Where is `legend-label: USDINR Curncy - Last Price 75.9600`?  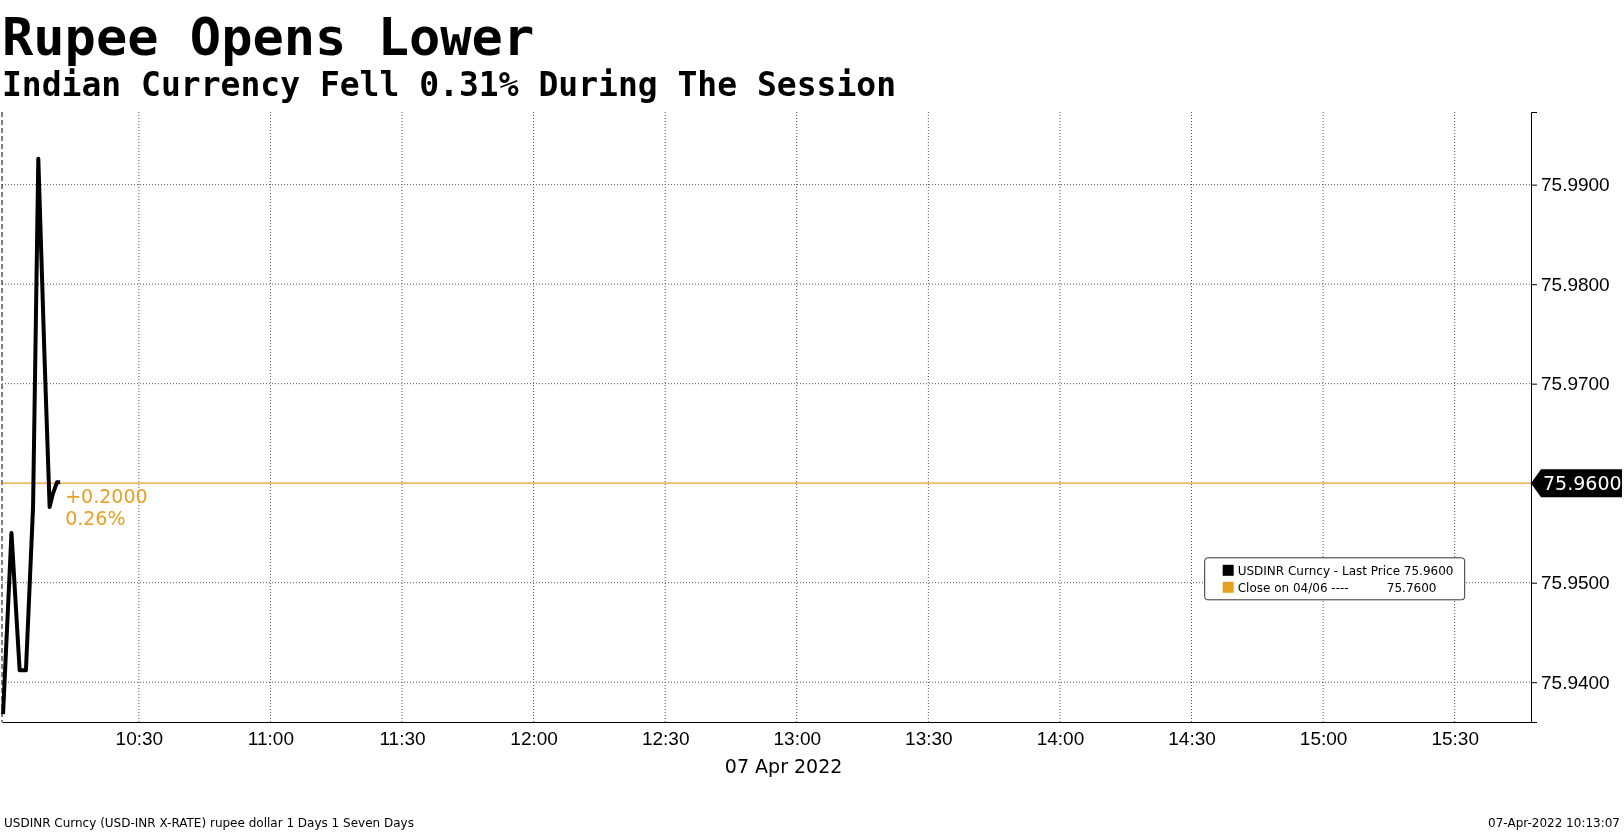 legend-label: USDINR Curncy - Last Price 75.9600 is located at coordinates (1345, 570).